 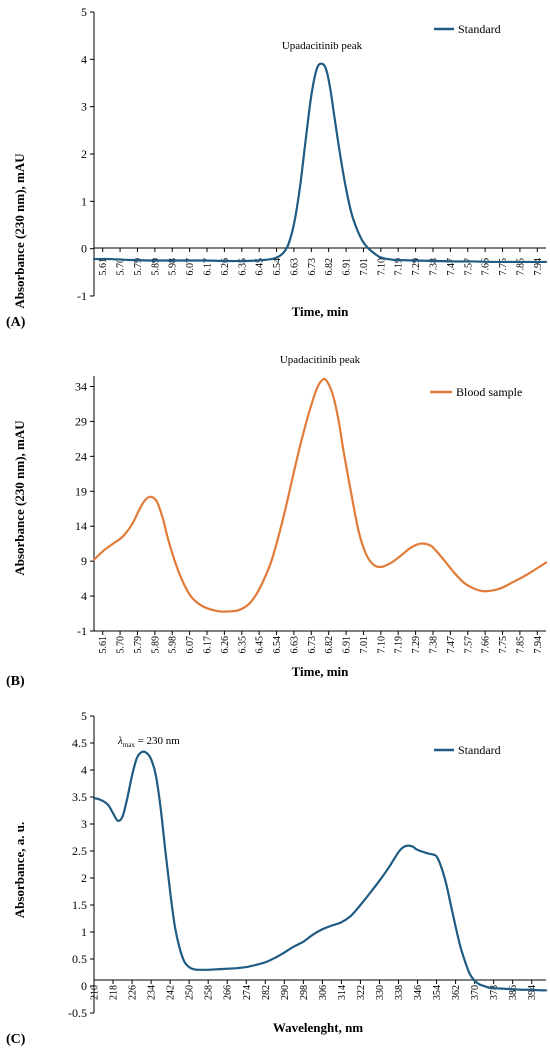 What do you see at coordinates (294, 645) in the screenshot?
I see `x-tick-label: 6.63` at bounding box center [294, 645].